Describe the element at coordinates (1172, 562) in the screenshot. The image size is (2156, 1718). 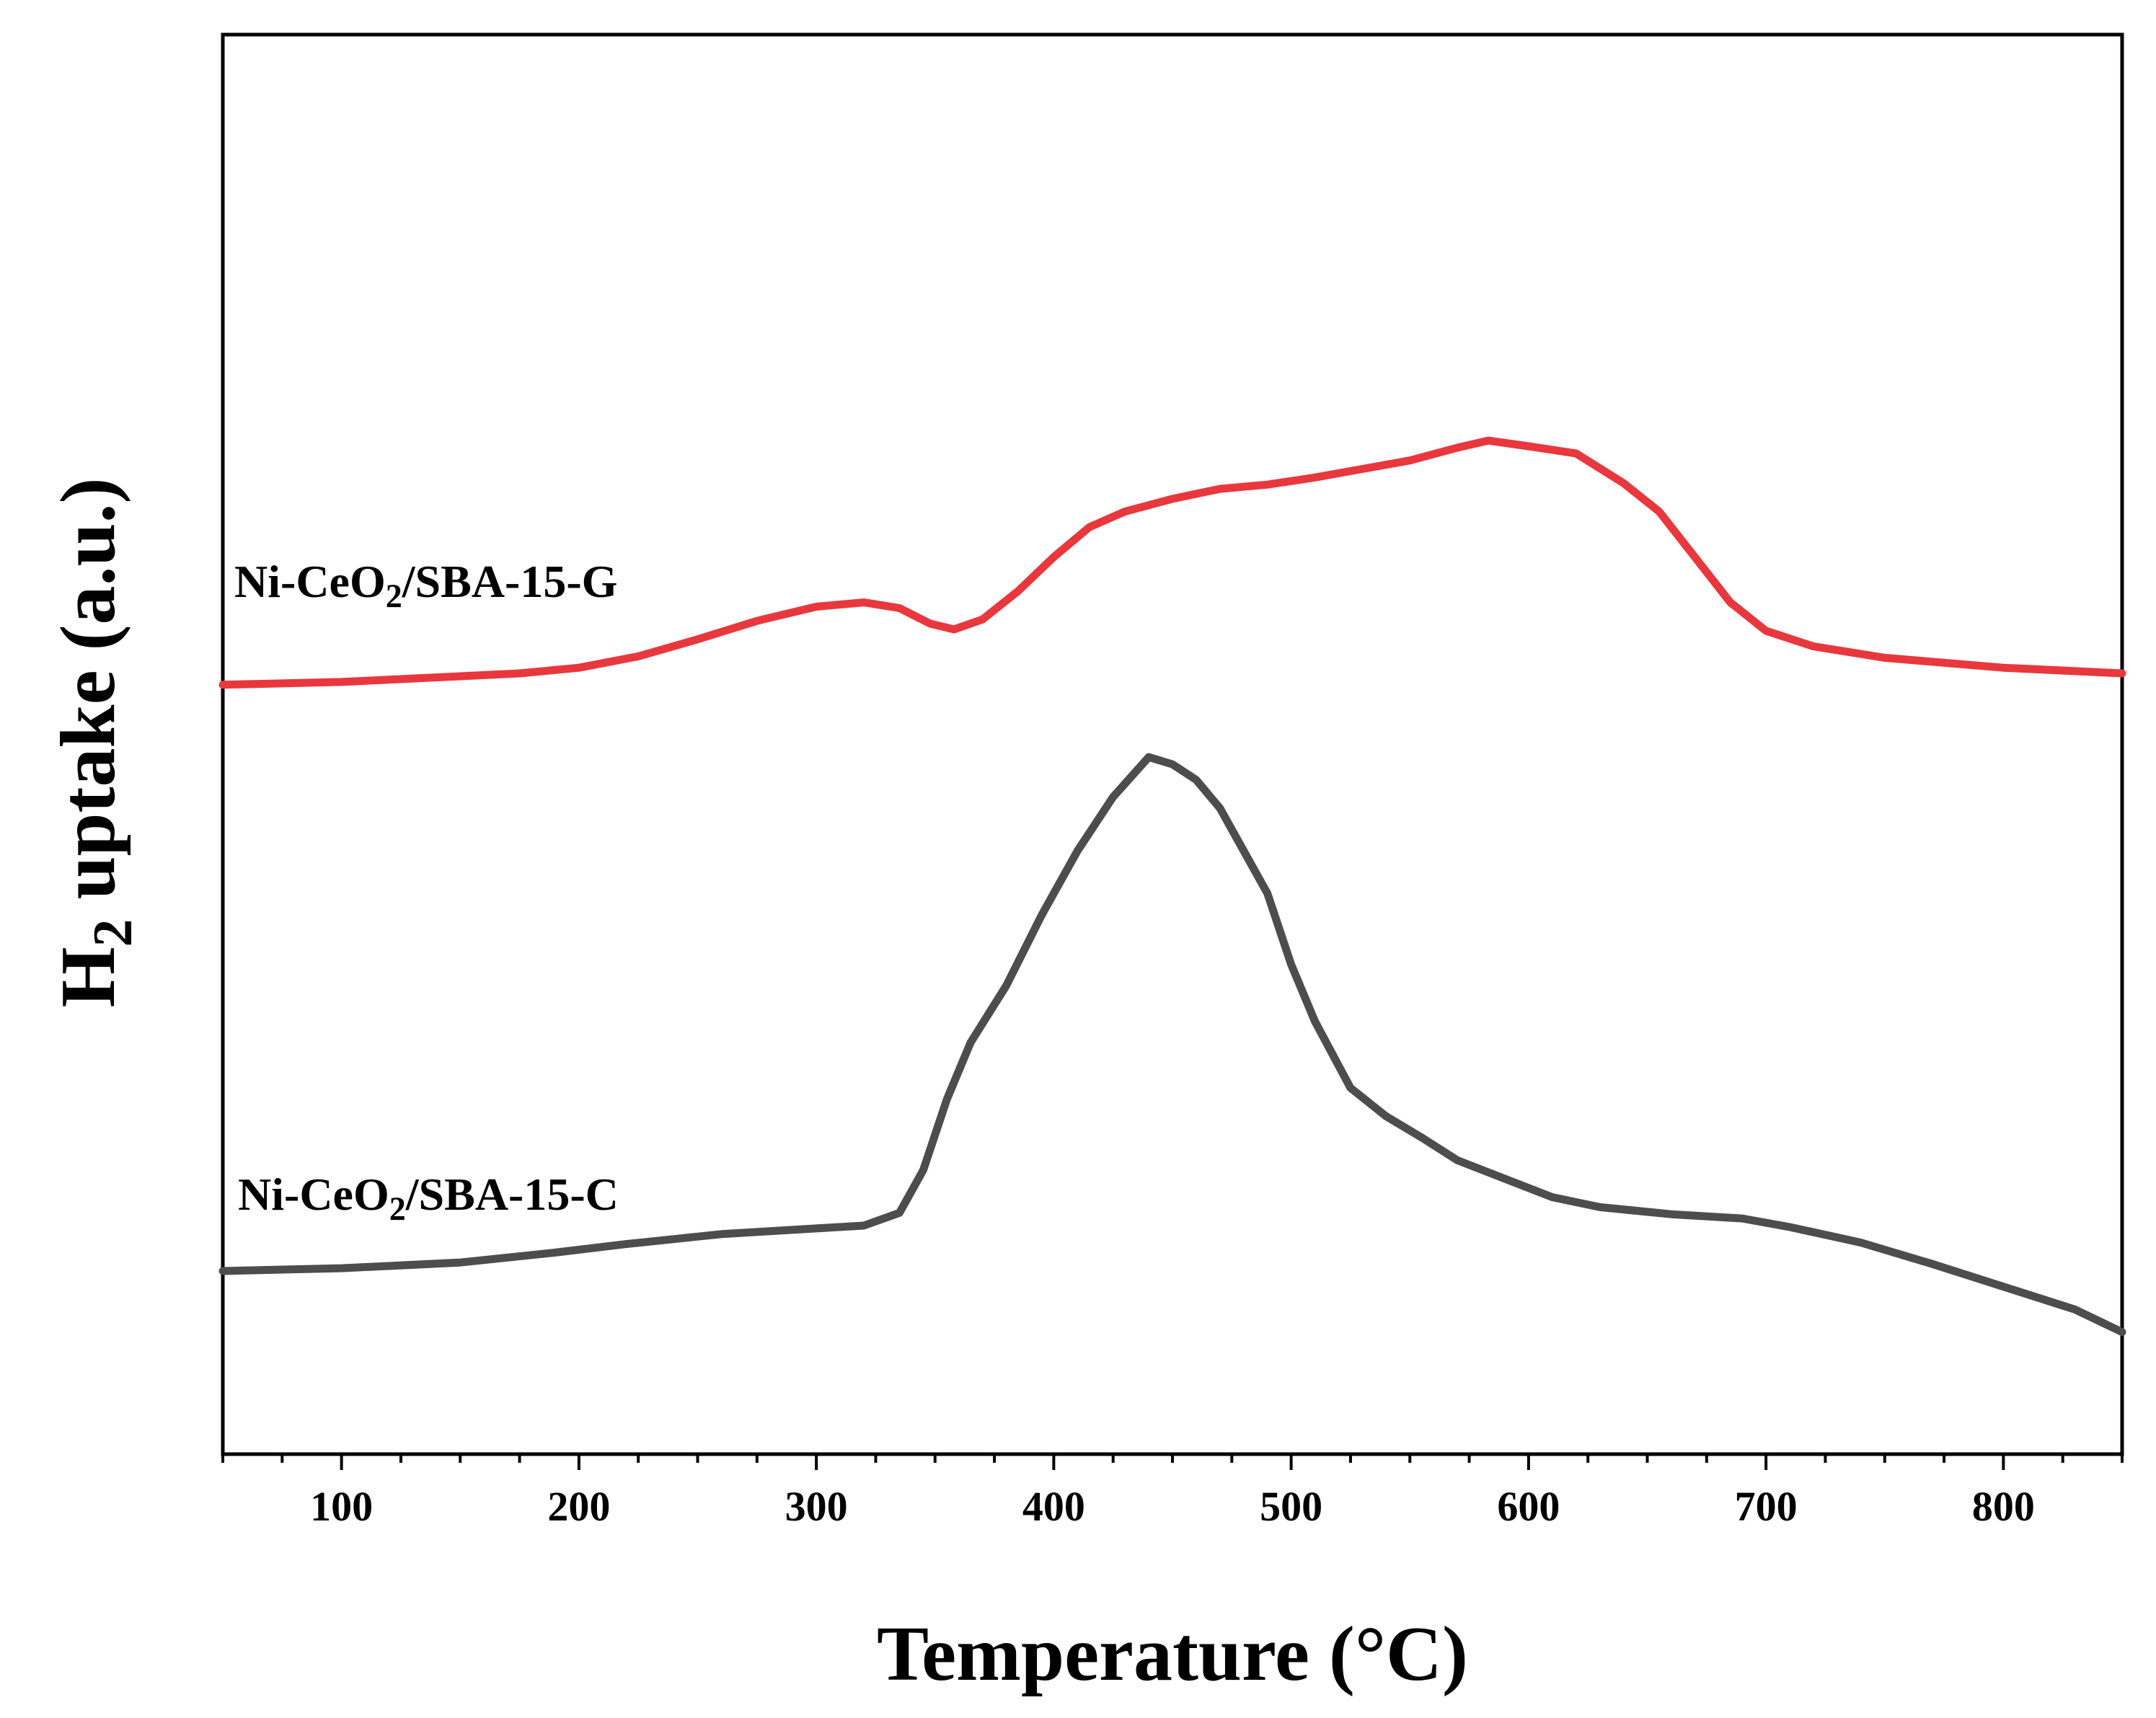
I see `series-line-g` at that location.